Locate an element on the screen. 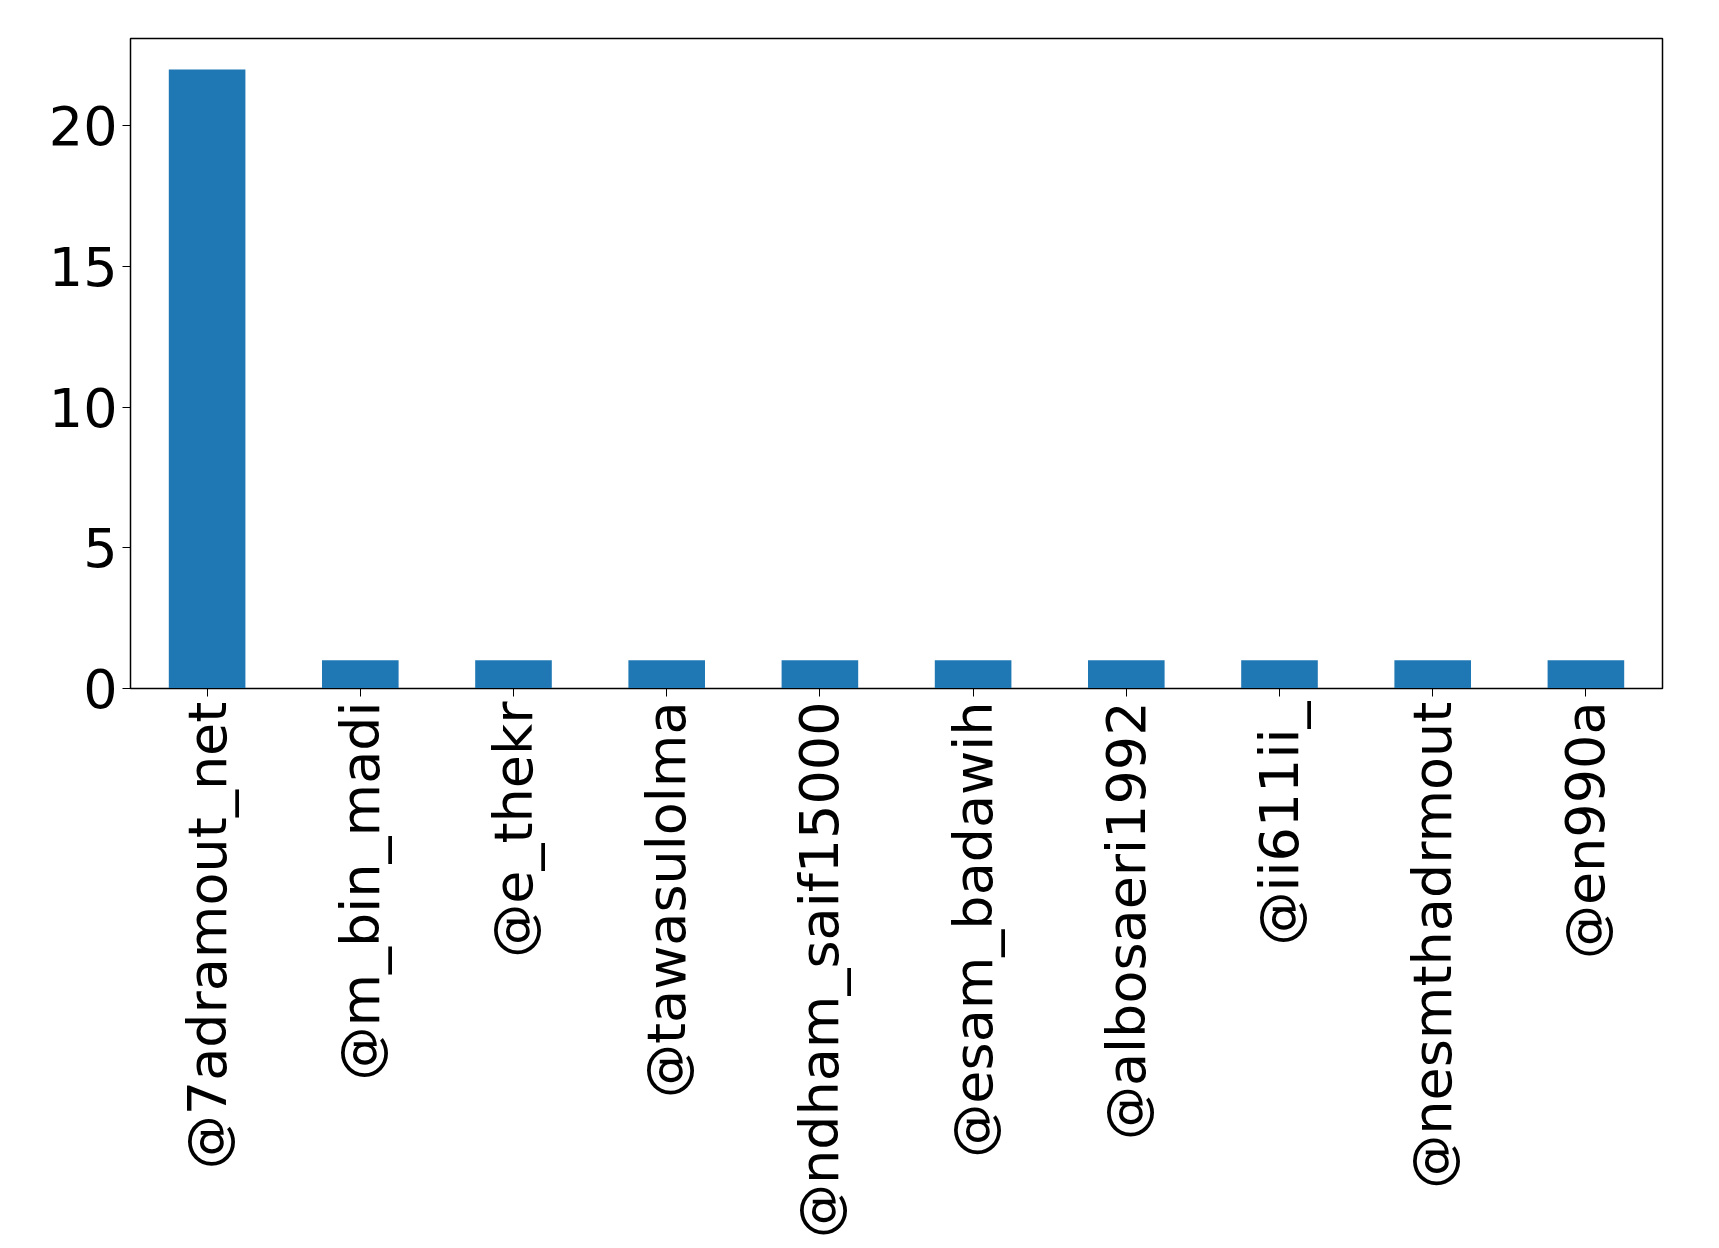 Image resolution: width=1719 pixels, height=1248 pixels. x-tick-label: @albosaeri1992 is located at coordinates (1126, 920).